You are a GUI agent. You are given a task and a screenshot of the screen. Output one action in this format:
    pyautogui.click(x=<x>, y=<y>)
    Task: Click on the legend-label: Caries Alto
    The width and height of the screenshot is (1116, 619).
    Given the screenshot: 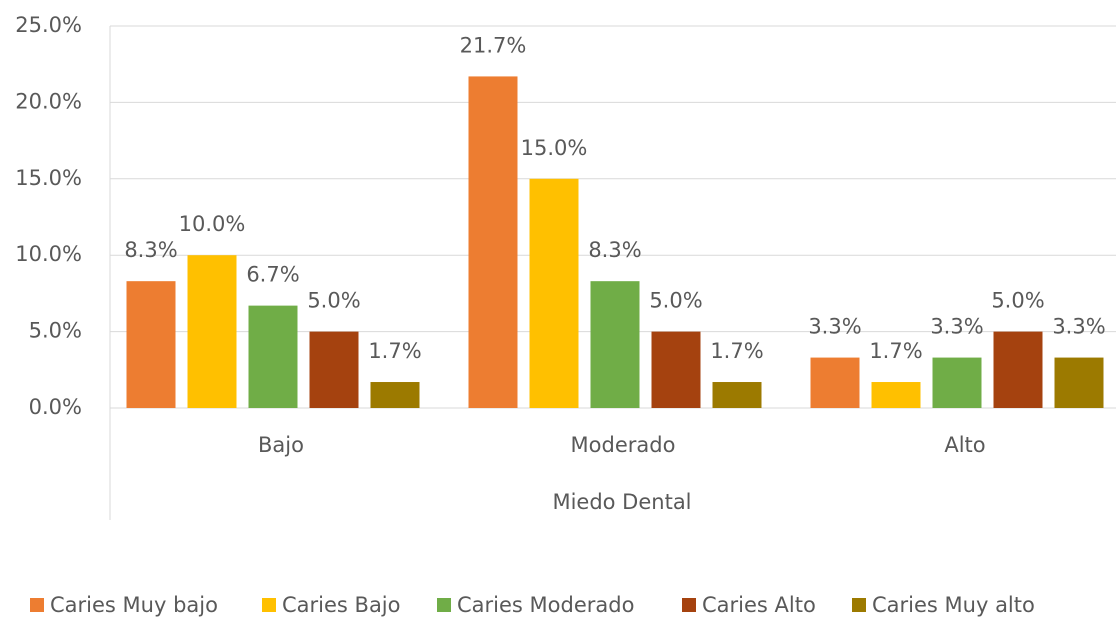 What is the action you would take?
    pyautogui.click(x=759, y=605)
    